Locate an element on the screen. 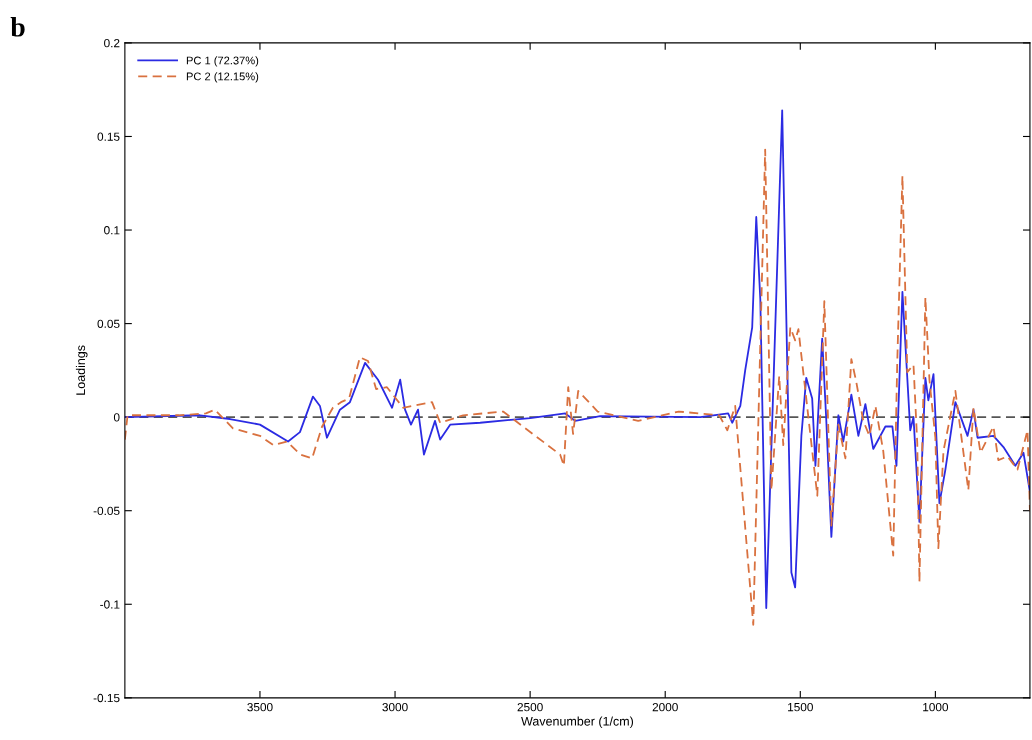 This screenshot has height=740, width=1032. x-tick-label: 3000 is located at coordinates (395, 707).